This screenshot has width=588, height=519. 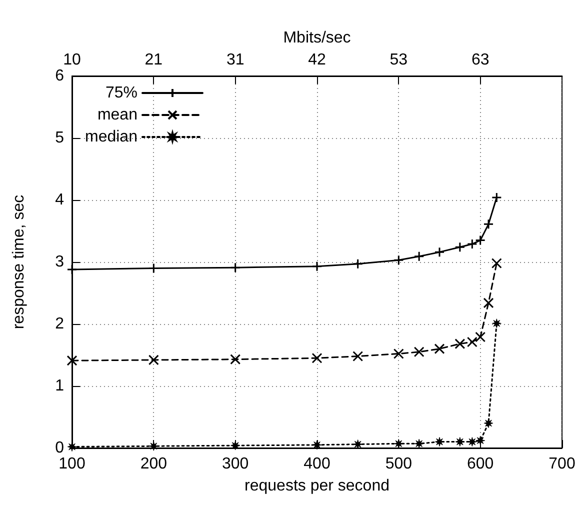 What do you see at coordinates (59, 138) in the screenshot?
I see `y-tick-label: 5` at bounding box center [59, 138].